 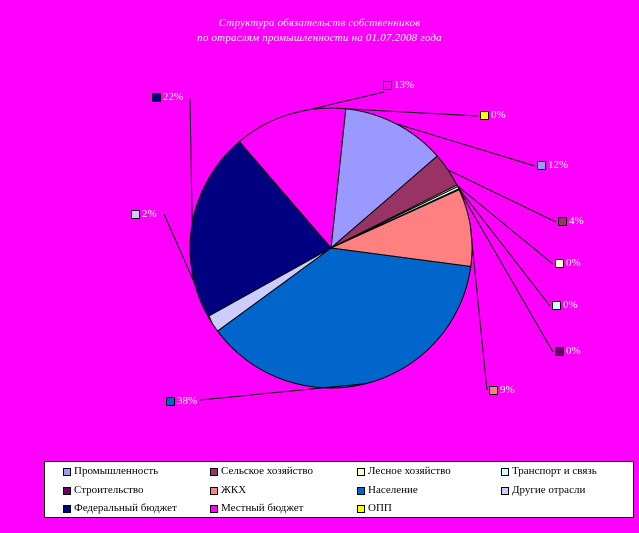 I want to click on legend-label: Строительство, so click(x=109, y=490).